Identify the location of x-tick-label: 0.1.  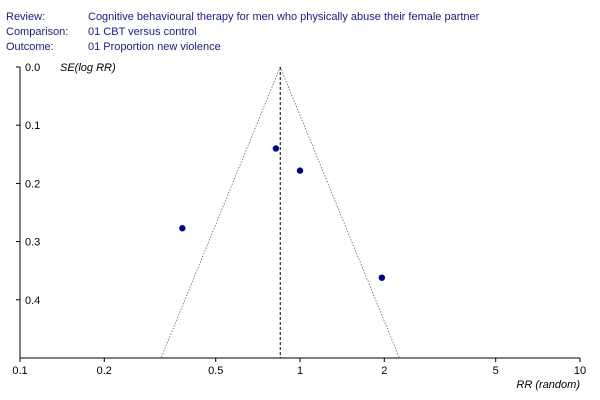
(19, 371).